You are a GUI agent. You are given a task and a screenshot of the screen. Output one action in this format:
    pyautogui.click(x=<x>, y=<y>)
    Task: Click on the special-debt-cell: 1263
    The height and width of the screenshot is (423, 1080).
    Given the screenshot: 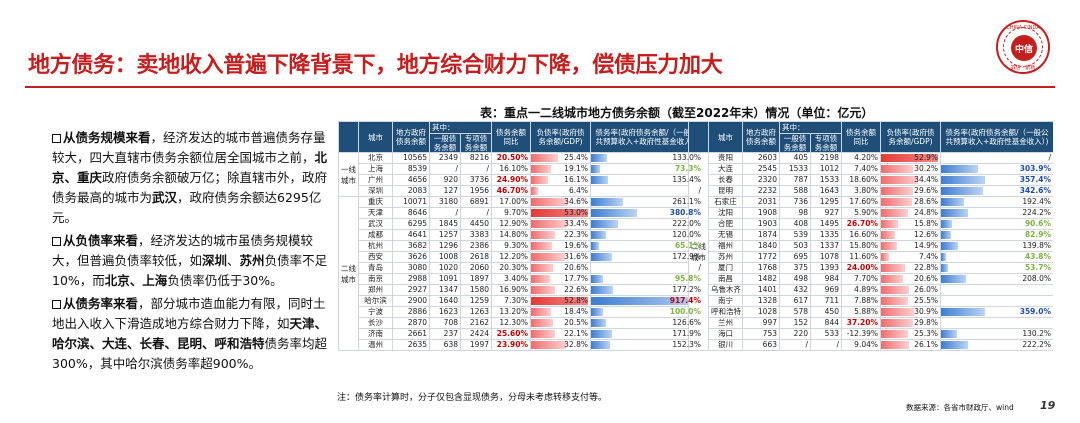 What is the action you would take?
    pyautogui.click(x=476, y=312)
    